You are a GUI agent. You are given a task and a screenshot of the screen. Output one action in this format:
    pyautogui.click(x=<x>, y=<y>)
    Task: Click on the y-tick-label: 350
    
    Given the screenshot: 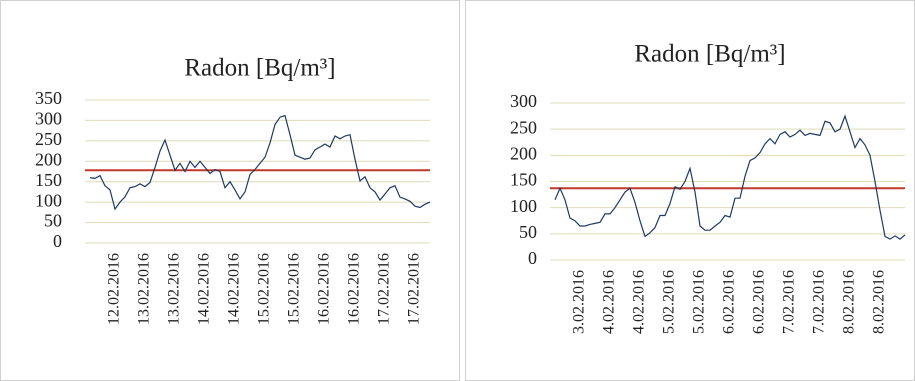 What is the action you would take?
    pyautogui.click(x=48, y=98)
    